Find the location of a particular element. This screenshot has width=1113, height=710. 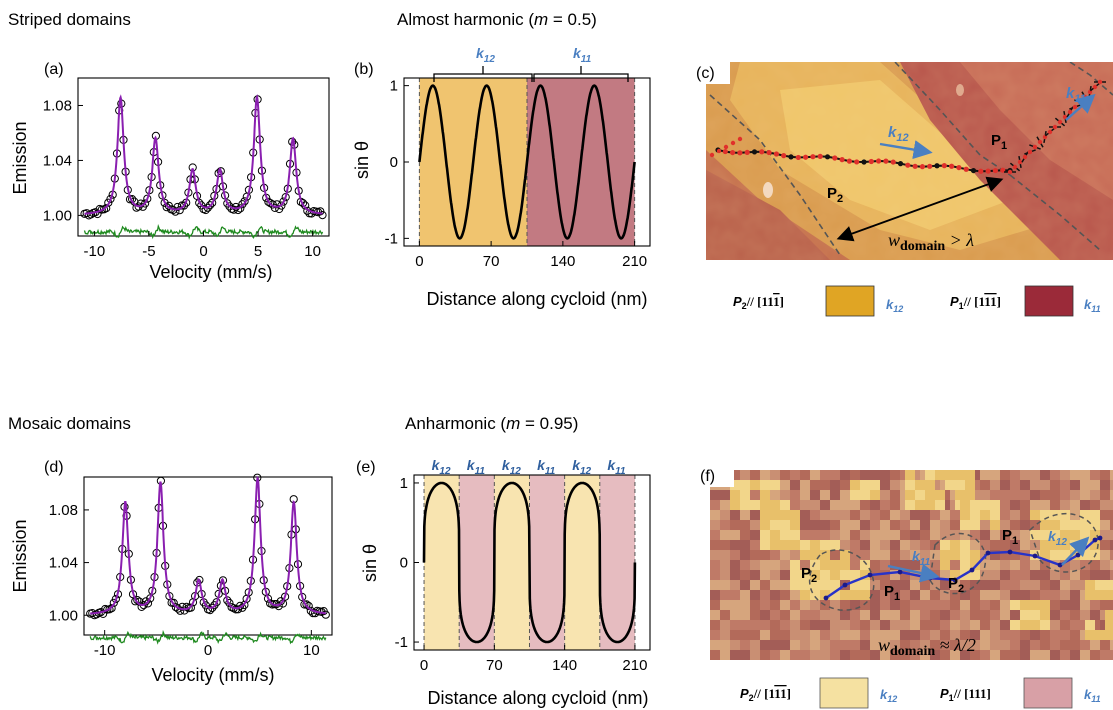

panel-f-image is located at coordinates (911, 565).